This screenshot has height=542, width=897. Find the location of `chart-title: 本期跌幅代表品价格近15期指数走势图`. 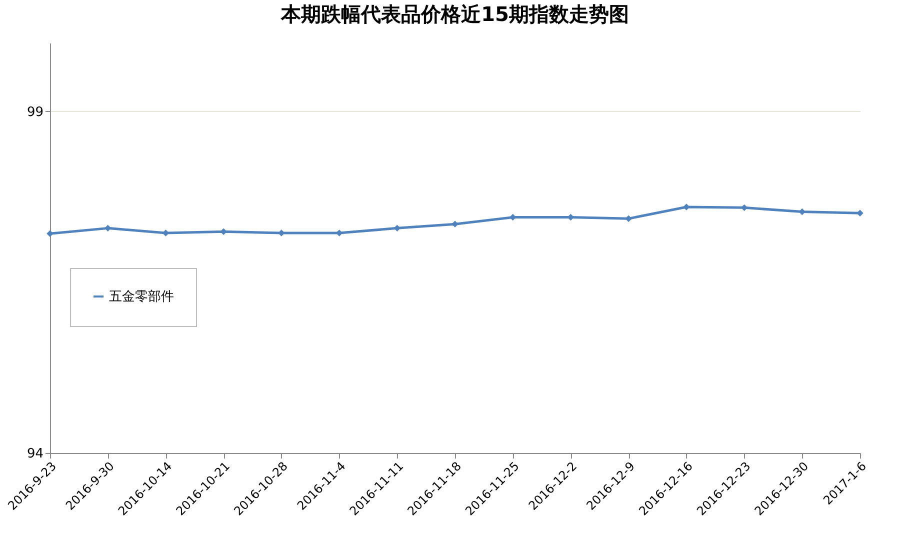

chart-title: 本期跌幅代表品价格近15期指数走势图 is located at coordinates (454, 14).